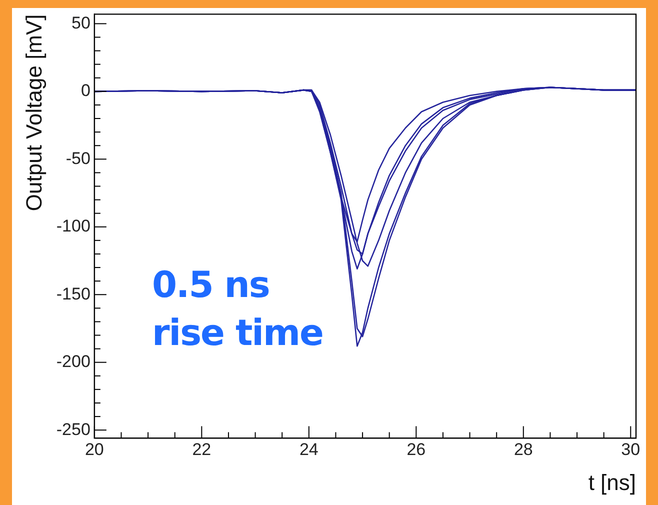 This screenshot has width=658, height=505. Describe the element at coordinates (308, 450) in the screenshot. I see `x-tick-label: 24` at that location.